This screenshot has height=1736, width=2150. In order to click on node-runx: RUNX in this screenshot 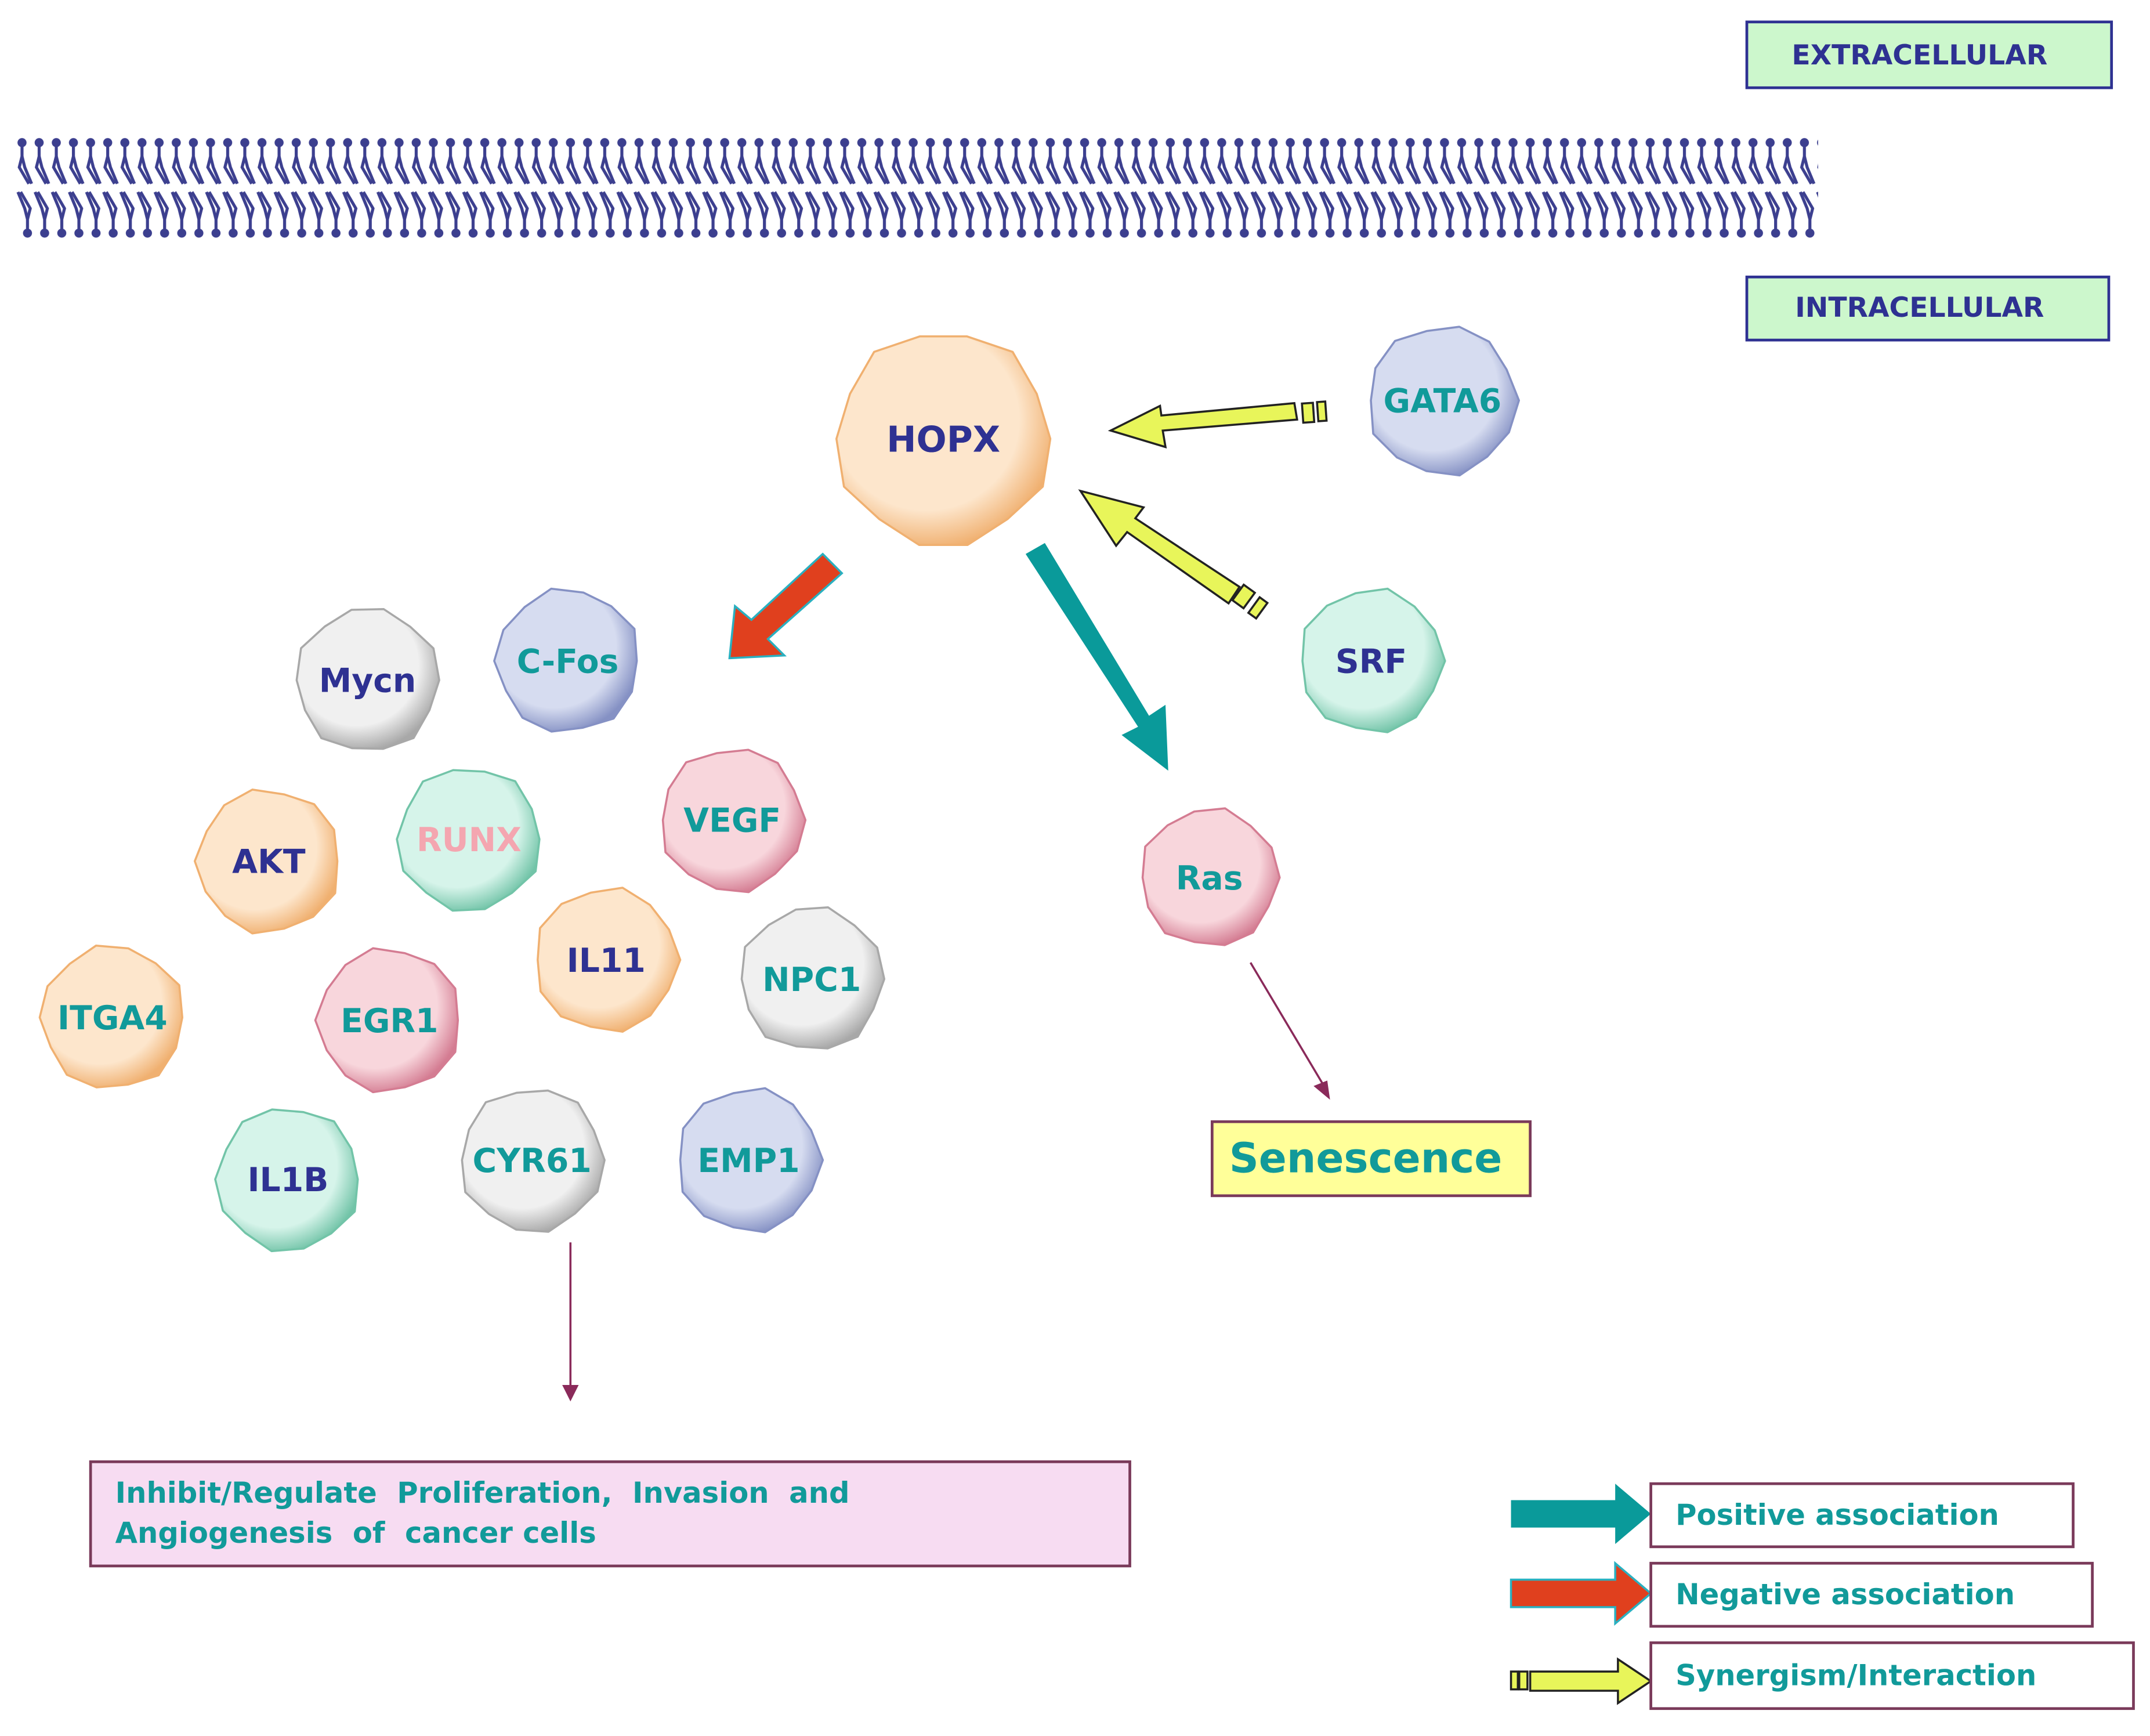, I will do `click(468, 840)`.